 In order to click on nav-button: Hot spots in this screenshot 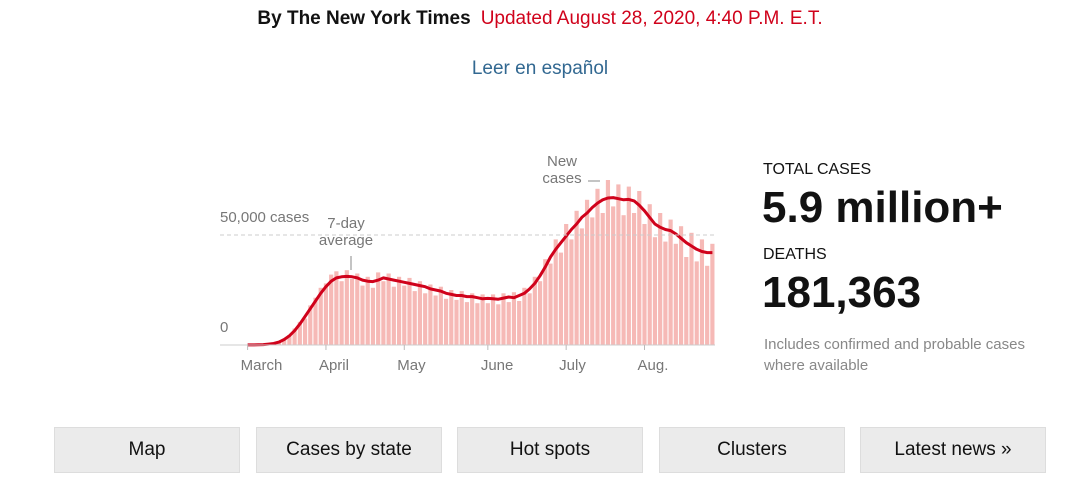, I will do `click(550, 450)`.